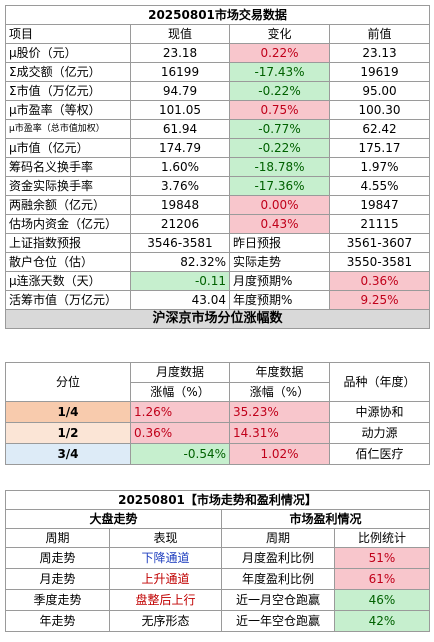 The height and width of the screenshot is (642, 434). What do you see at coordinates (278, 558) in the screenshot?
I see `profit-label: 月度盈利比例` at bounding box center [278, 558].